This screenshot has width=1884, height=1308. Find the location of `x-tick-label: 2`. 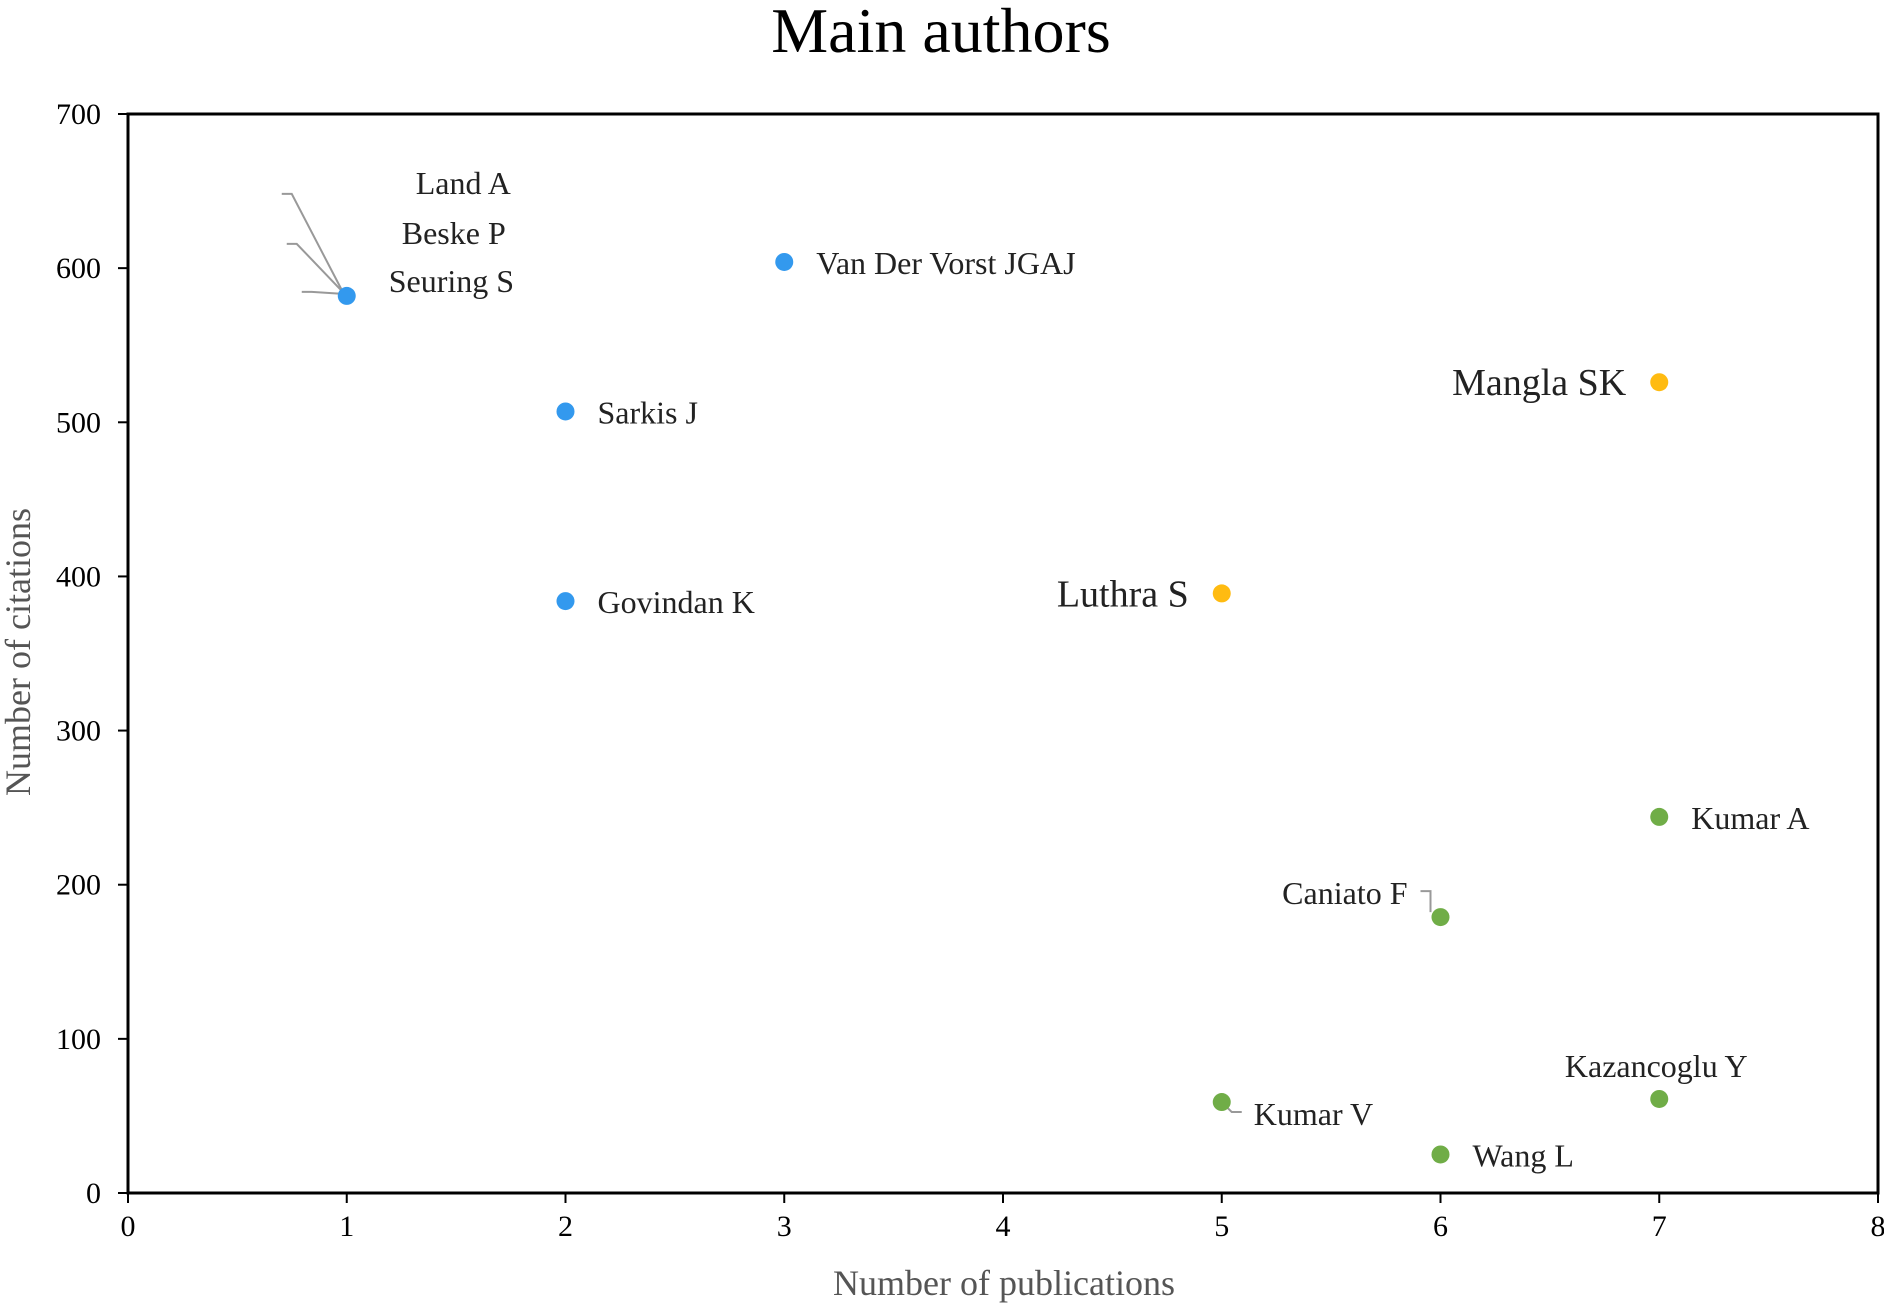

x-tick-label: 2 is located at coordinates (565, 1226).